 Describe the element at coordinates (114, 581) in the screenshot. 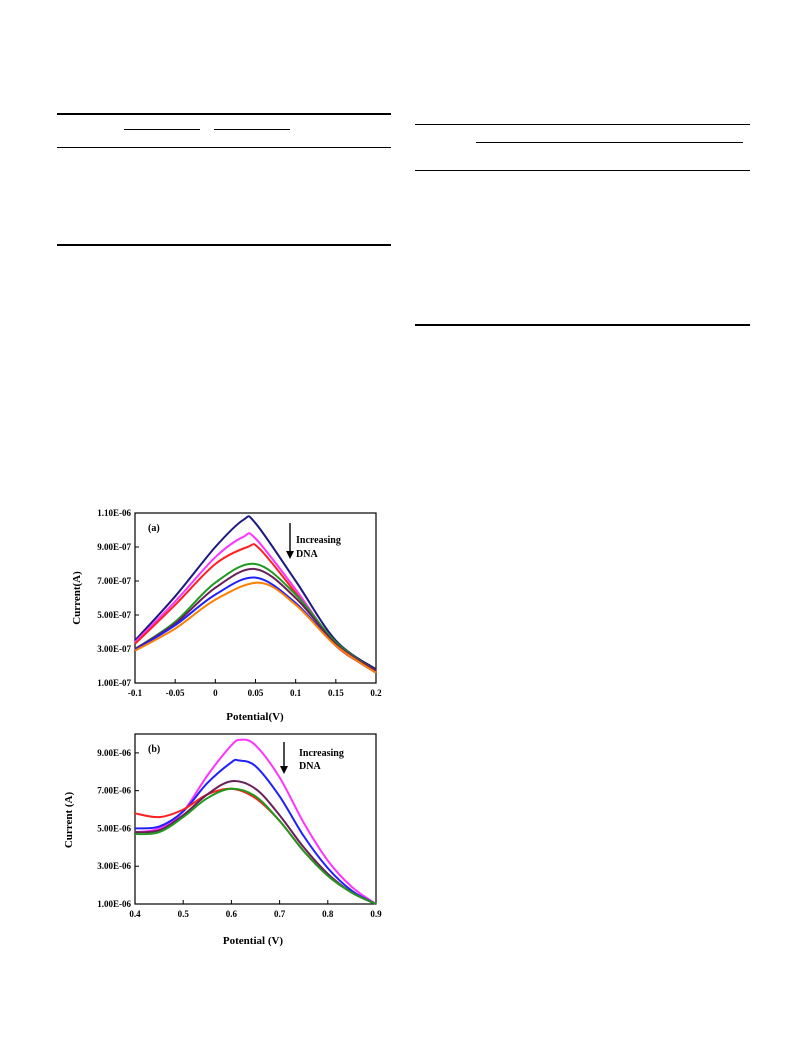

I see `y-tick-label: 7.00E-07` at that location.